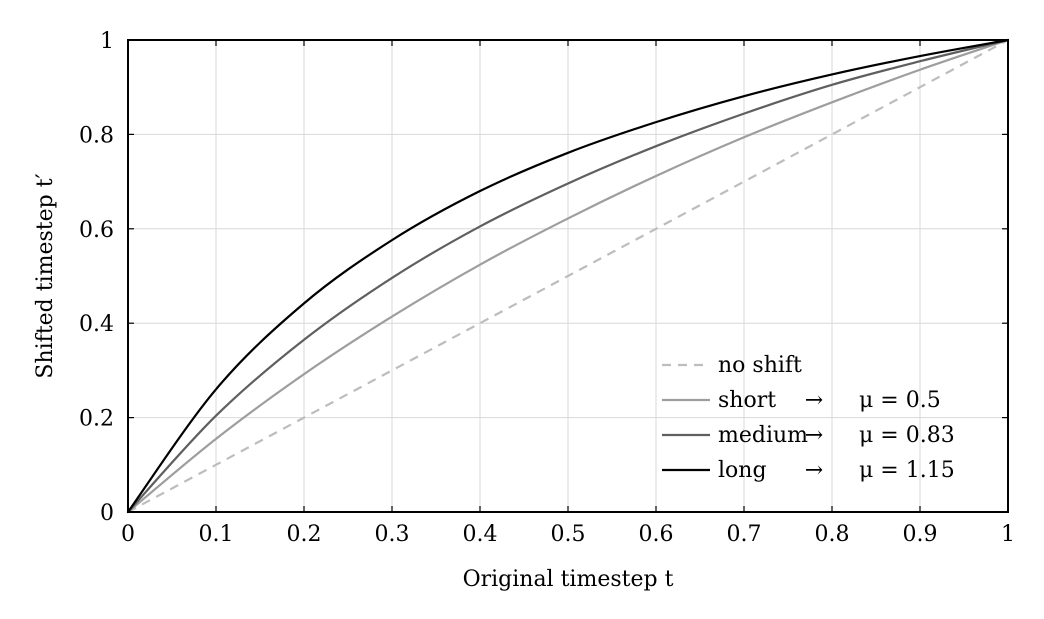 The height and width of the screenshot is (619, 1044). What do you see at coordinates (763, 435) in the screenshot?
I see `legend-label: medium` at bounding box center [763, 435].